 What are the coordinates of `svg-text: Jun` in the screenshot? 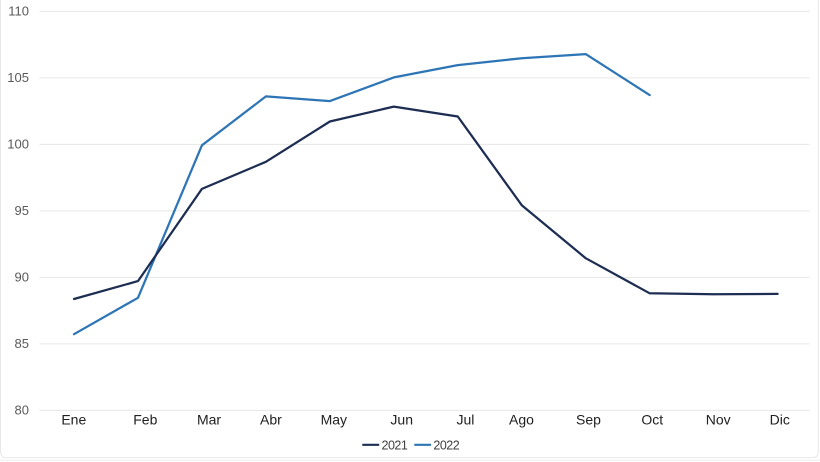 It's located at (401, 419).